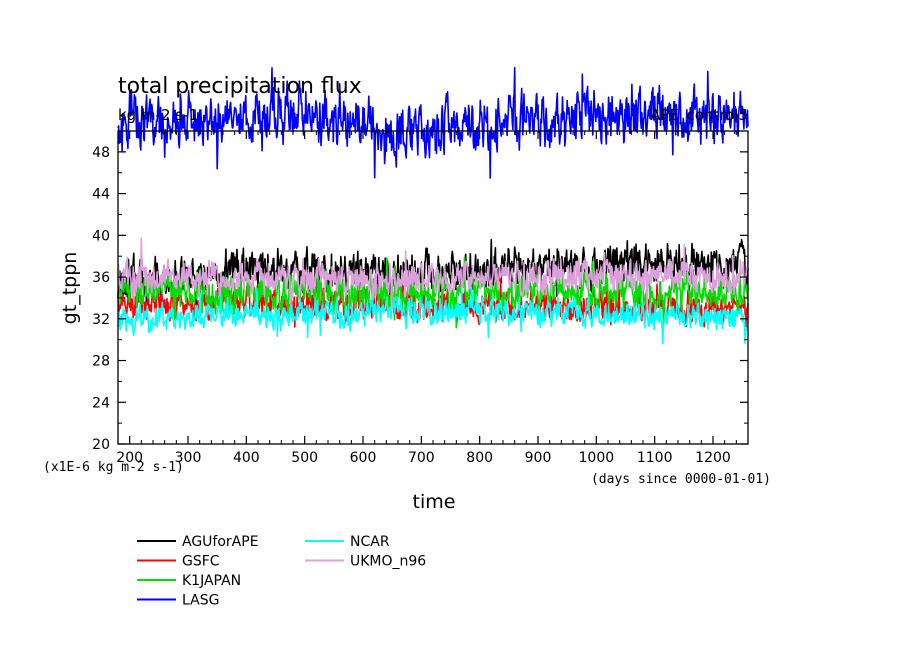 The height and width of the screenshot is (654, 904). I want to click on y-tick-label: 24, so click(101, 403).